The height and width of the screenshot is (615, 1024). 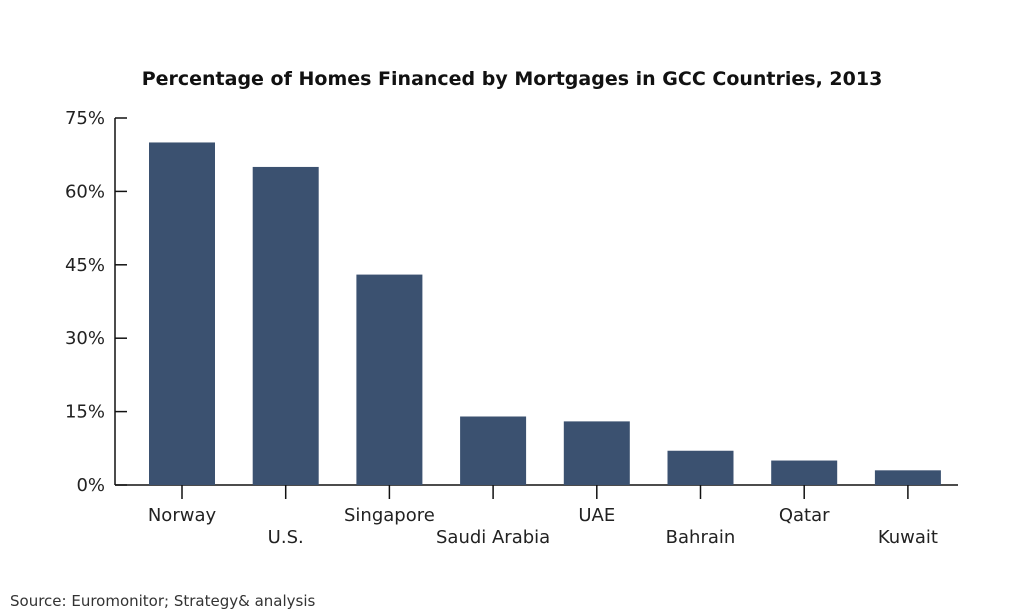 What do you see at coordinates (596, 515) in the screenshot?
I see `x-tick-label: UAE` at bounding box center [596, 515].